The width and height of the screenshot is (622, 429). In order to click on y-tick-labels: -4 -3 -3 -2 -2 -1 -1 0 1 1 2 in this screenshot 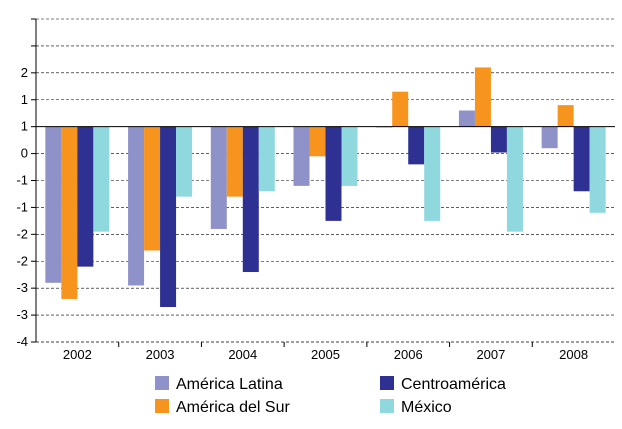, I will do `click(22, 207)`.